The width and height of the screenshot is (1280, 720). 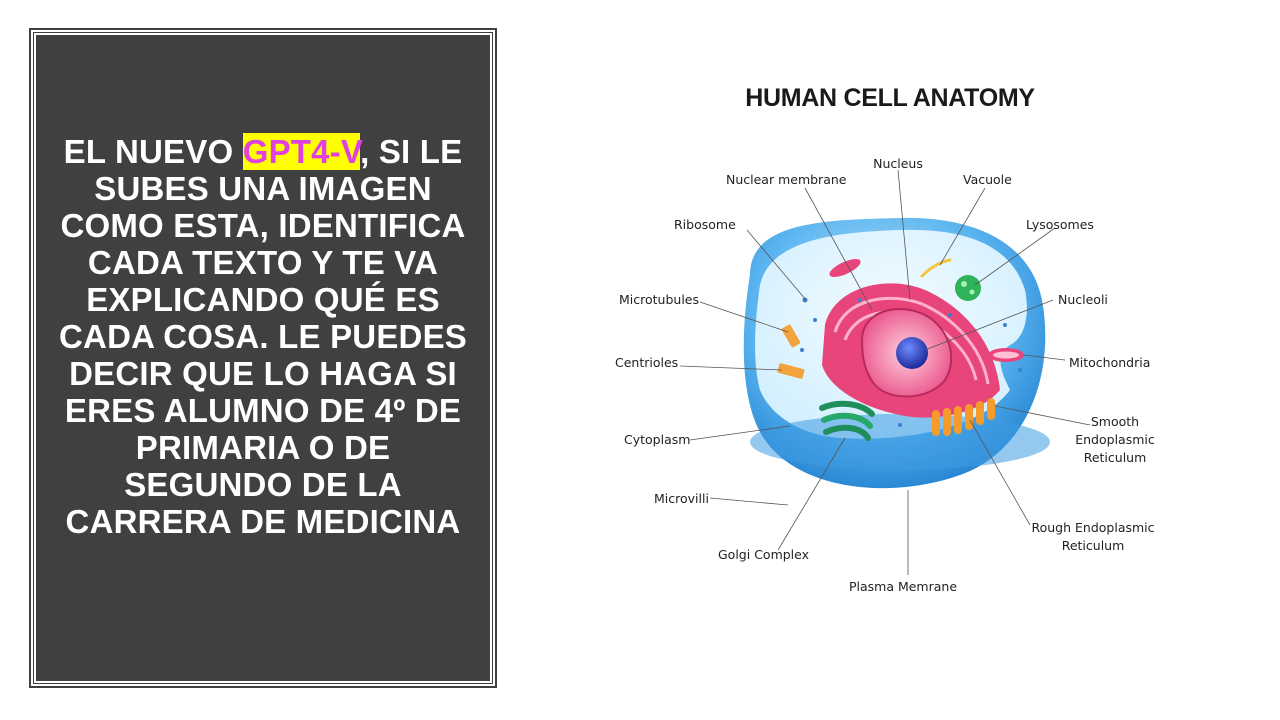 What do you see at coordinates (1115, 439) in the screenshot?
I see `label-smooth-er-2: Endoplasmic` at bounding box center [1115, 439].